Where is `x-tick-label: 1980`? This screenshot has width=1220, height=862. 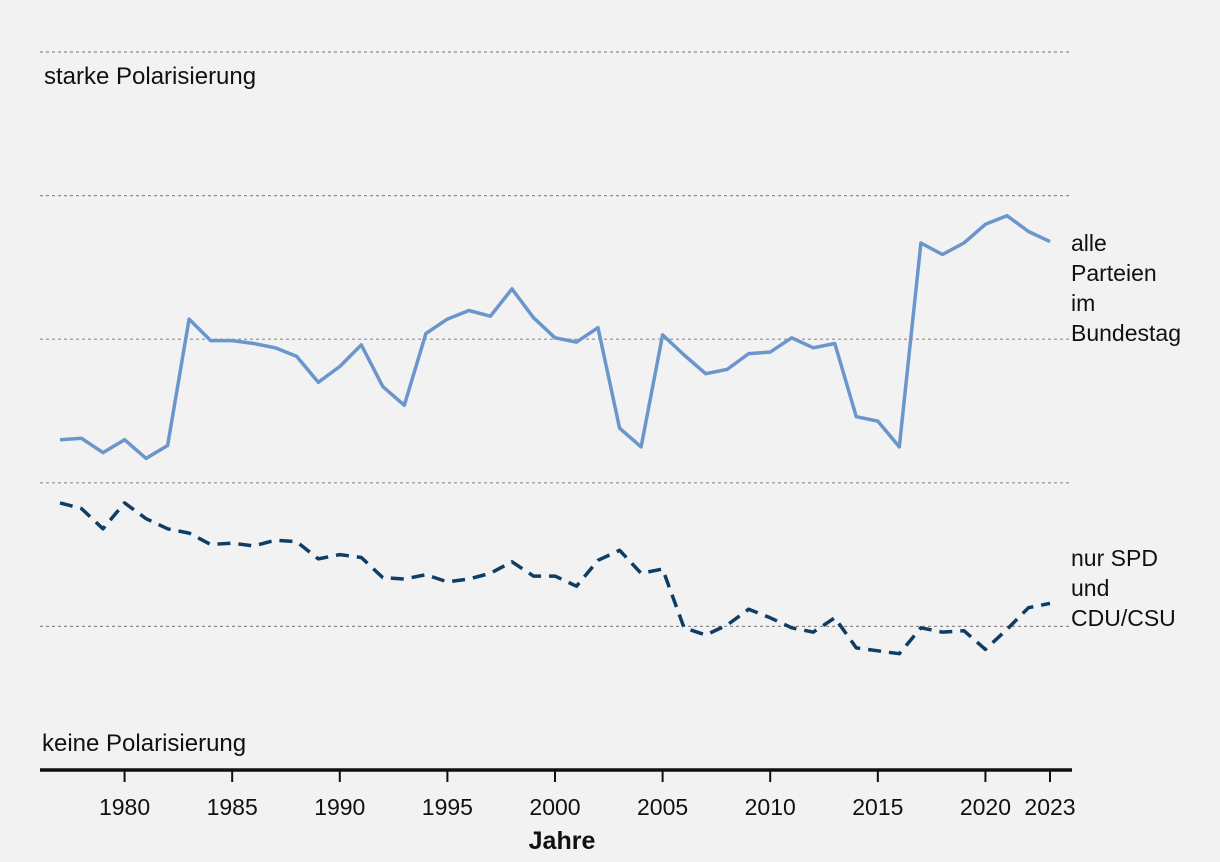 x-tick-label: 1980 is located at coordinates (124, 807).